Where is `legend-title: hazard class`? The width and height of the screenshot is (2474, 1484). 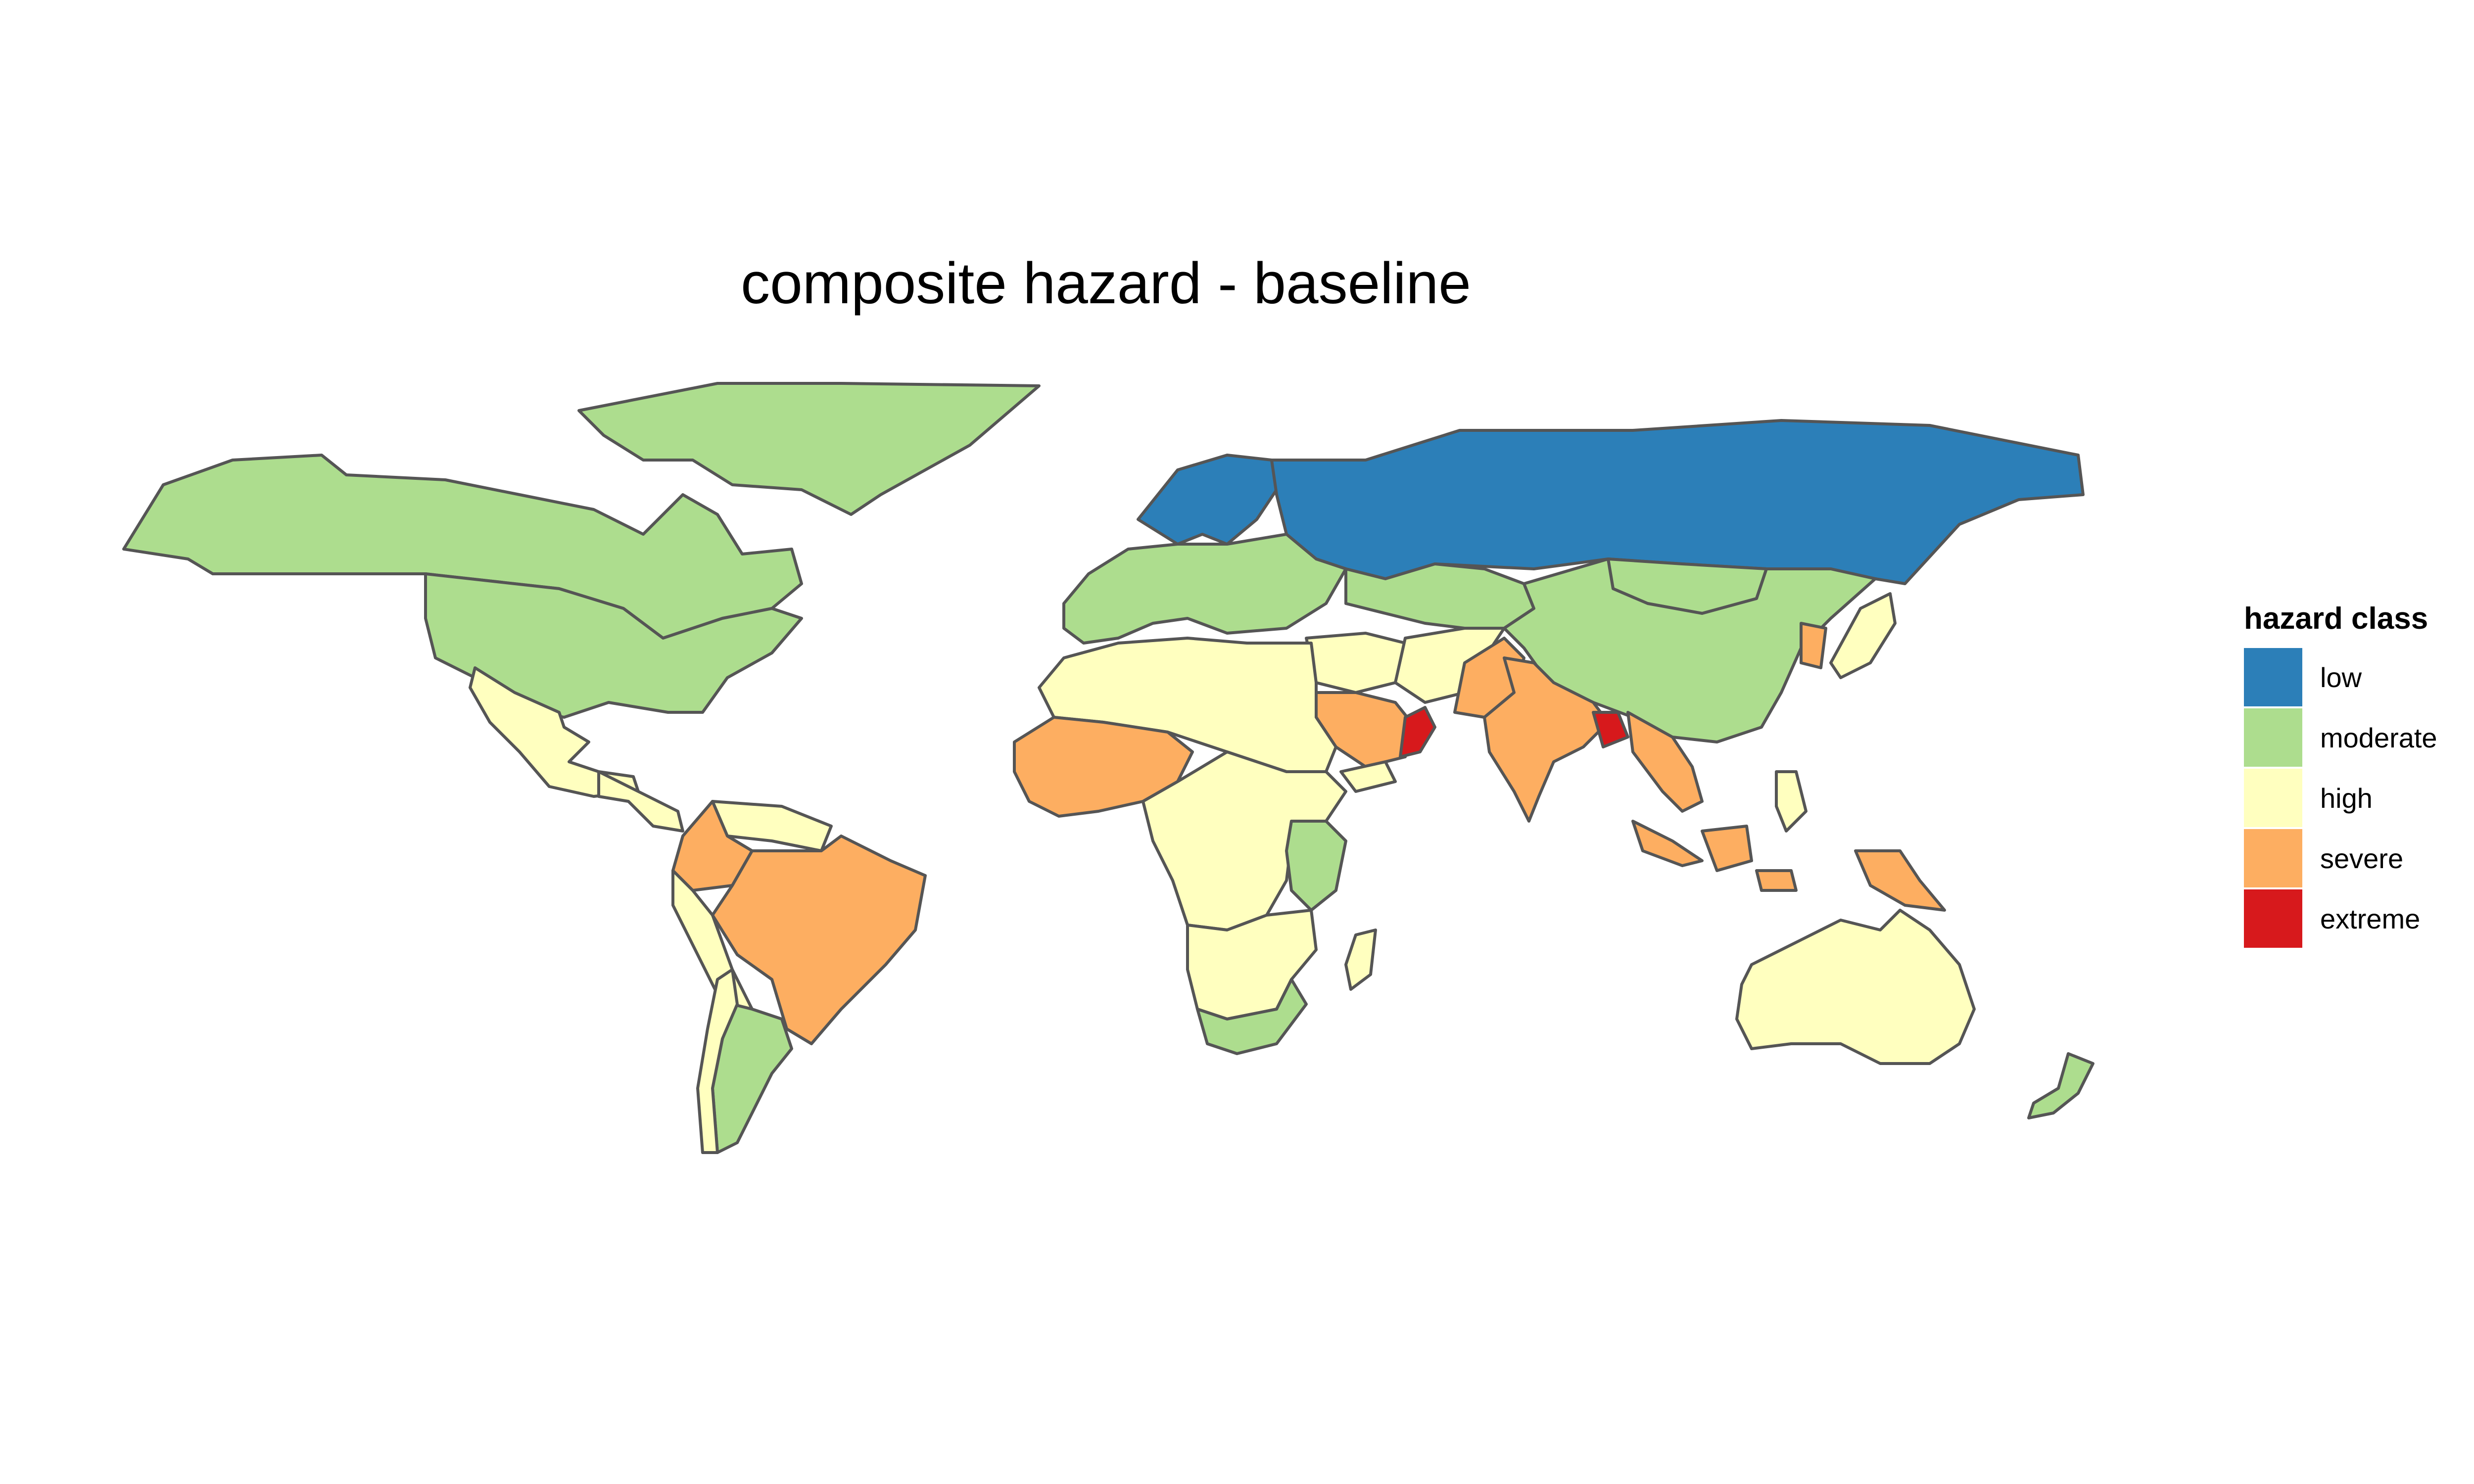
legend-title: hazard class is located at coordinates (2336, 619).